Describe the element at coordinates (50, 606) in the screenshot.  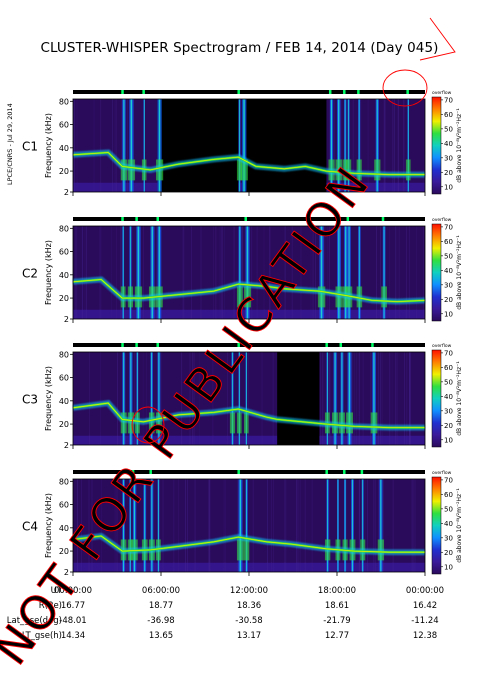
I see `ephemeris-row-label: R(Re)` at that location.